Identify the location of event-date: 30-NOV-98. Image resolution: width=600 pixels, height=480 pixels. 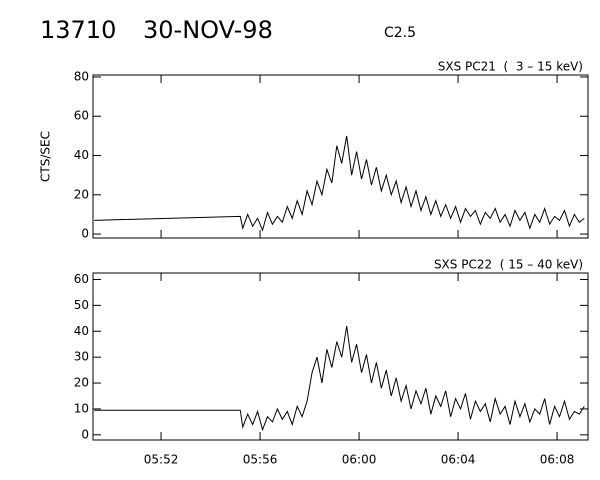
(208, 30).